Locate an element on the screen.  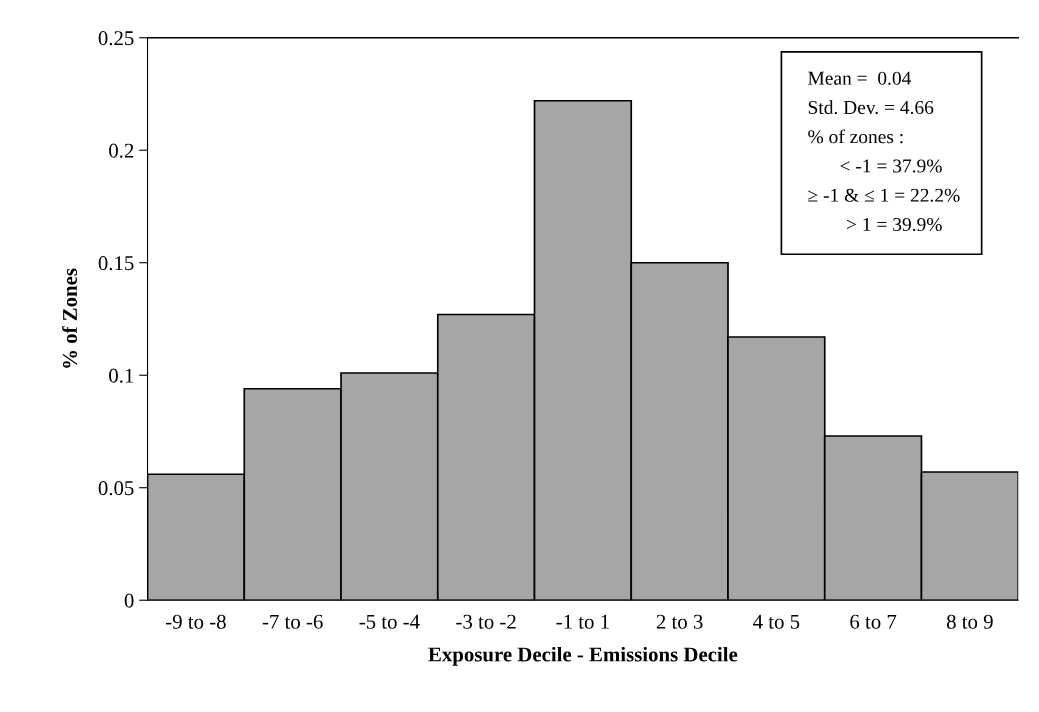
annotation: ≥ -1 & ≤ 1 = 22.2% is located at coordinates (884, 195).